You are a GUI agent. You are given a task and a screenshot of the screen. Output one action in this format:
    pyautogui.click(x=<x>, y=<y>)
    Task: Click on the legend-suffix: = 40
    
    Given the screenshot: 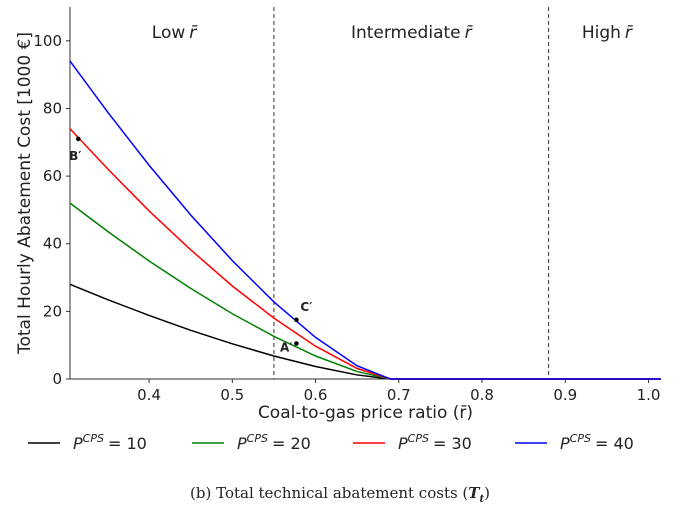 What is the action you would take?
    pyautogui.click(x=614, y=443)
    